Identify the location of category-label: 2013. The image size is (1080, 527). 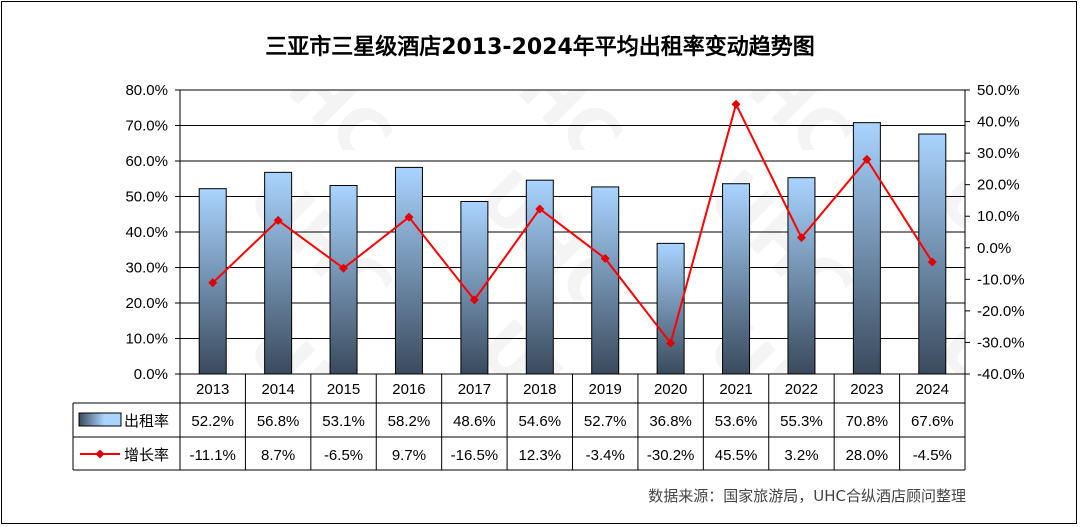
(212, 389).